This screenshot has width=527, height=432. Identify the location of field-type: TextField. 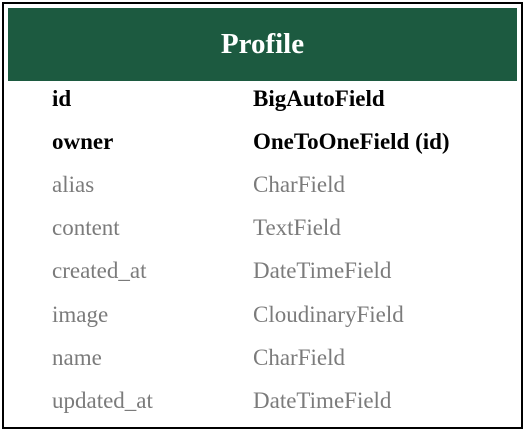
(297, 227).